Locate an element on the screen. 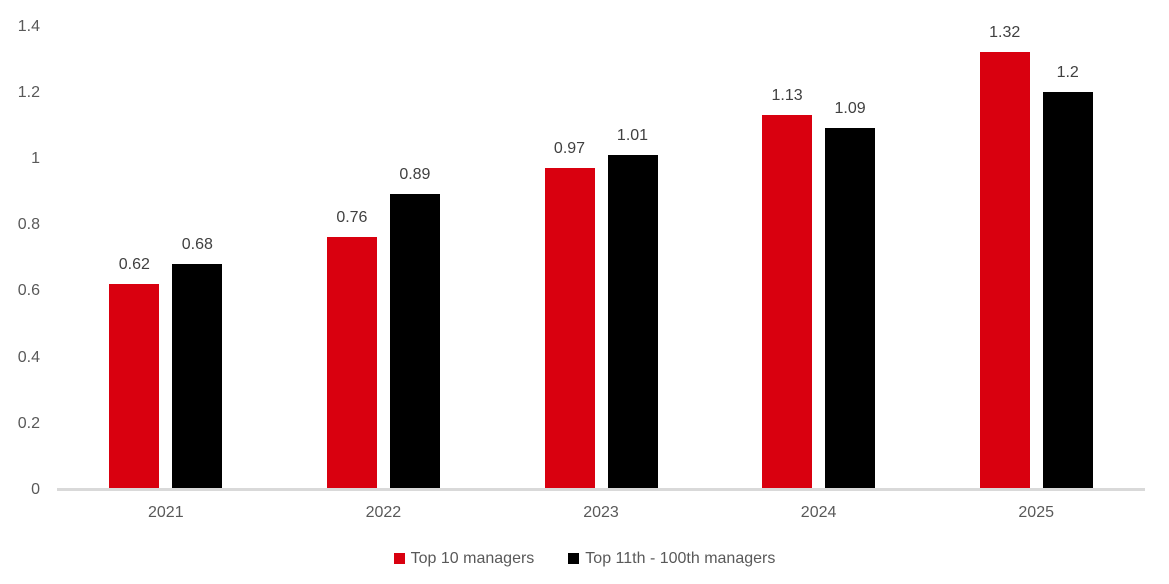 The height and width of the screenshot is (584, 1169). legend-swatch-black-icon is located at coordinates (574, 558).